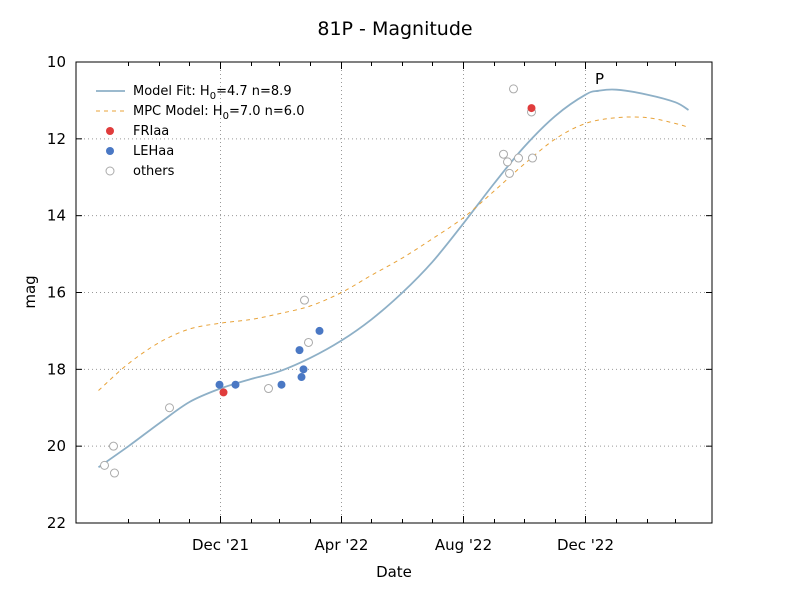 Image resolution: width=795 pixels, height=589 pixels. What do you see at coordinates (585, 545) in the screenshot?
I see `x-tick-label: Dec '22` at bounding box center [585, 545].